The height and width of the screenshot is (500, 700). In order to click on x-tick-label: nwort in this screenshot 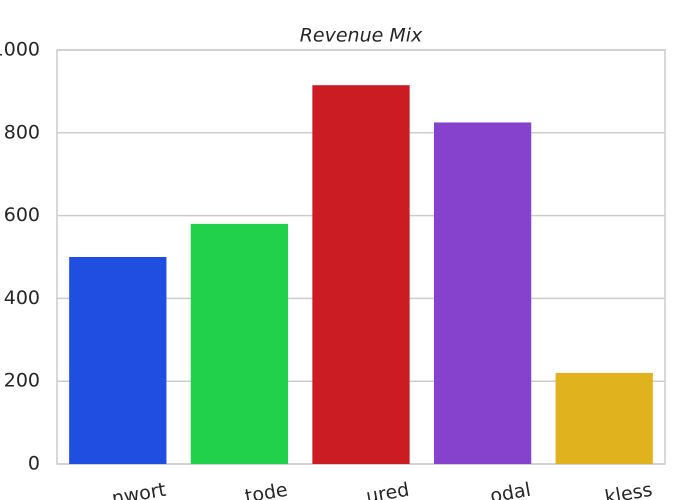, I will do `click(138, 489)`.